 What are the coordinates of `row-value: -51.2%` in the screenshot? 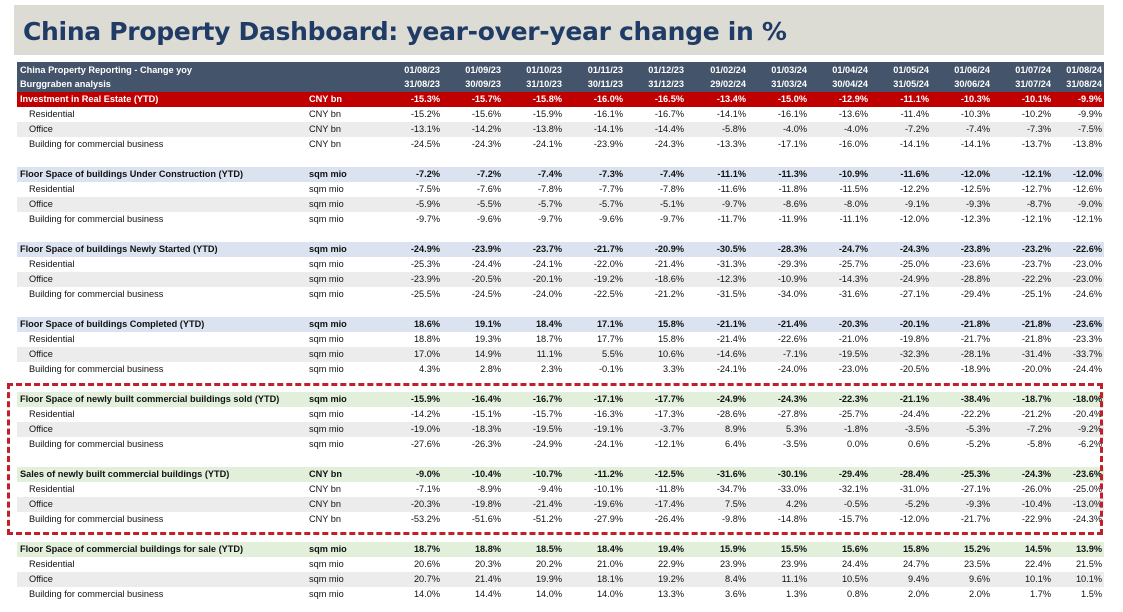 It's located at (547, 519).